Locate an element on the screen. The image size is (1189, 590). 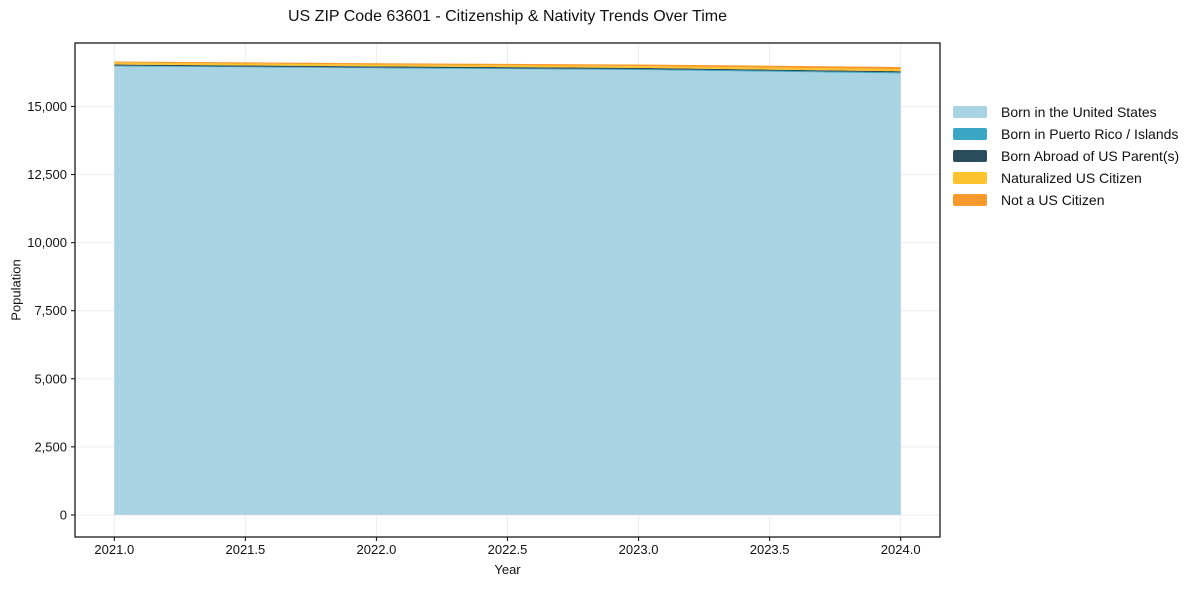
y-tick-label: 7,500 is located at coordinates (50, 310).